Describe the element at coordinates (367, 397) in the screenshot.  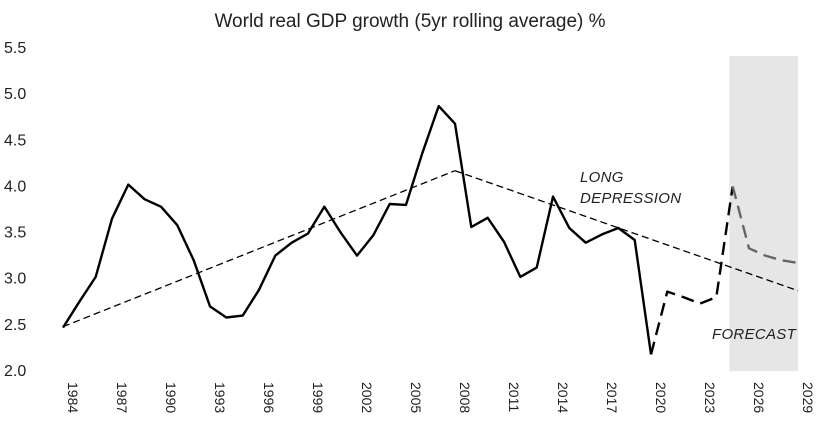
I see `x-tick-label: 2002` at that location.